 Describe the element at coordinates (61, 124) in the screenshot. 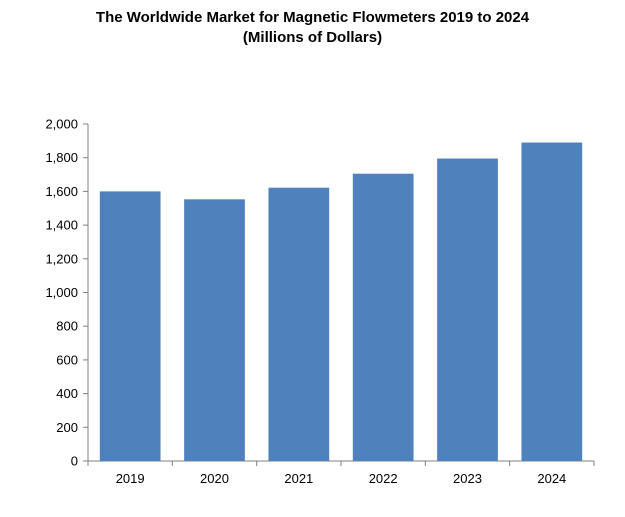

I see `y-tick-label: 2,000` at that location.